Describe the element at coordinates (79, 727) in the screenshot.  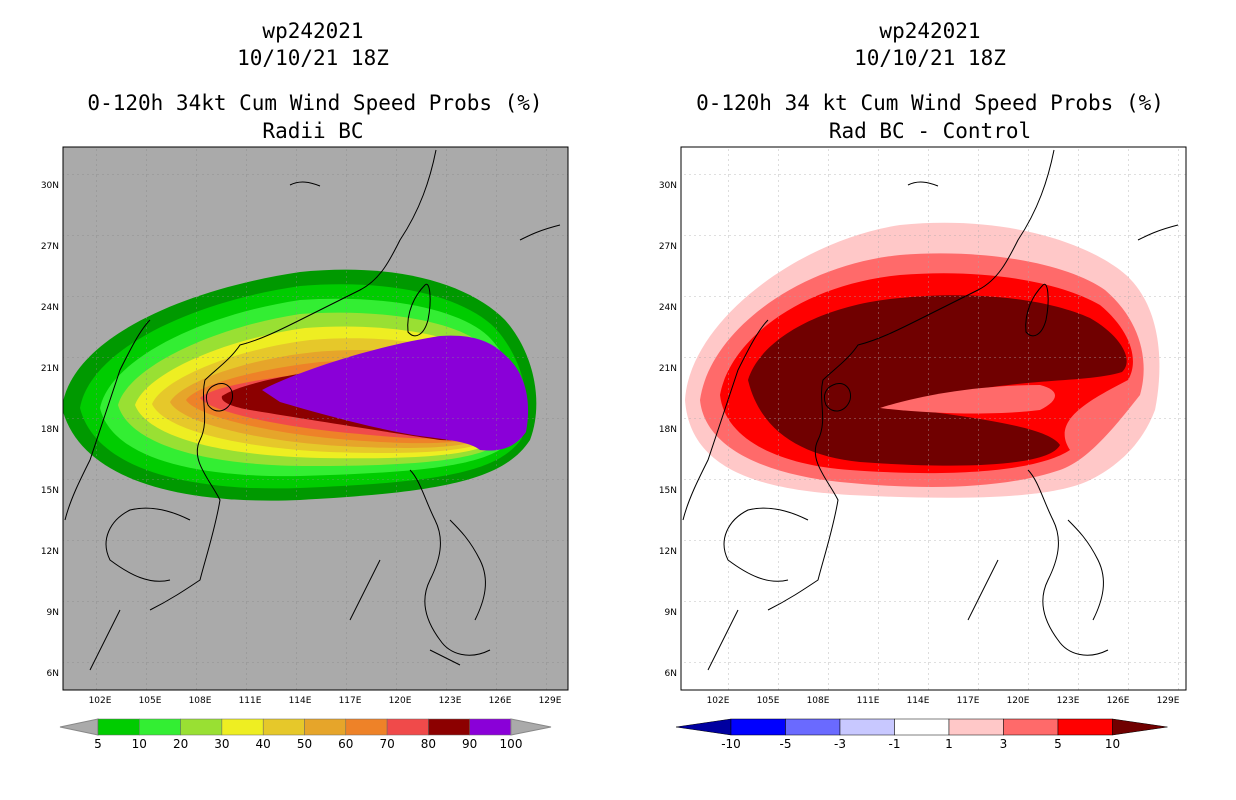
I see `left-colorbar-under-triangle` at that location.